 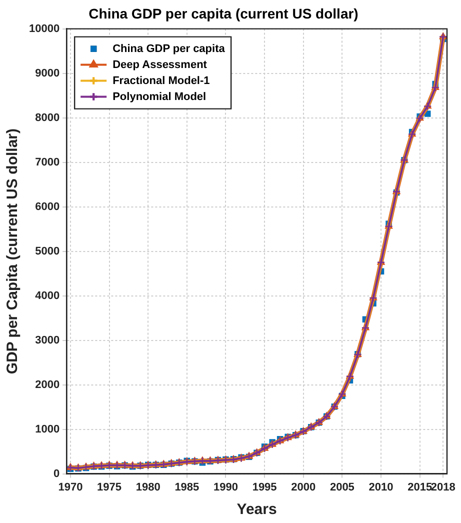 I want to click on y-tick-label: 10000, so click(x=44, y=28).